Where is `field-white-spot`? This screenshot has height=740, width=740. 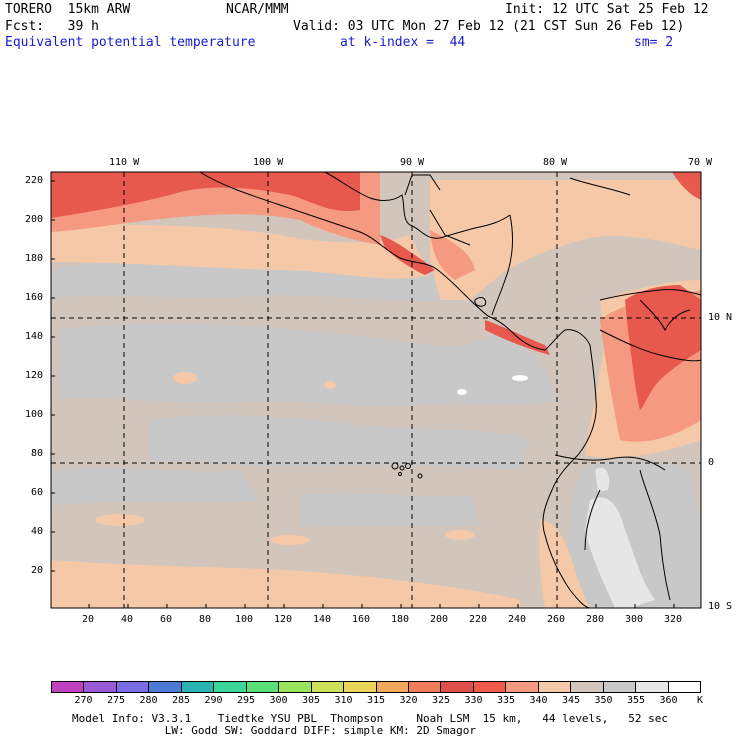 field-white-spot is located at coordinates (462, 392).